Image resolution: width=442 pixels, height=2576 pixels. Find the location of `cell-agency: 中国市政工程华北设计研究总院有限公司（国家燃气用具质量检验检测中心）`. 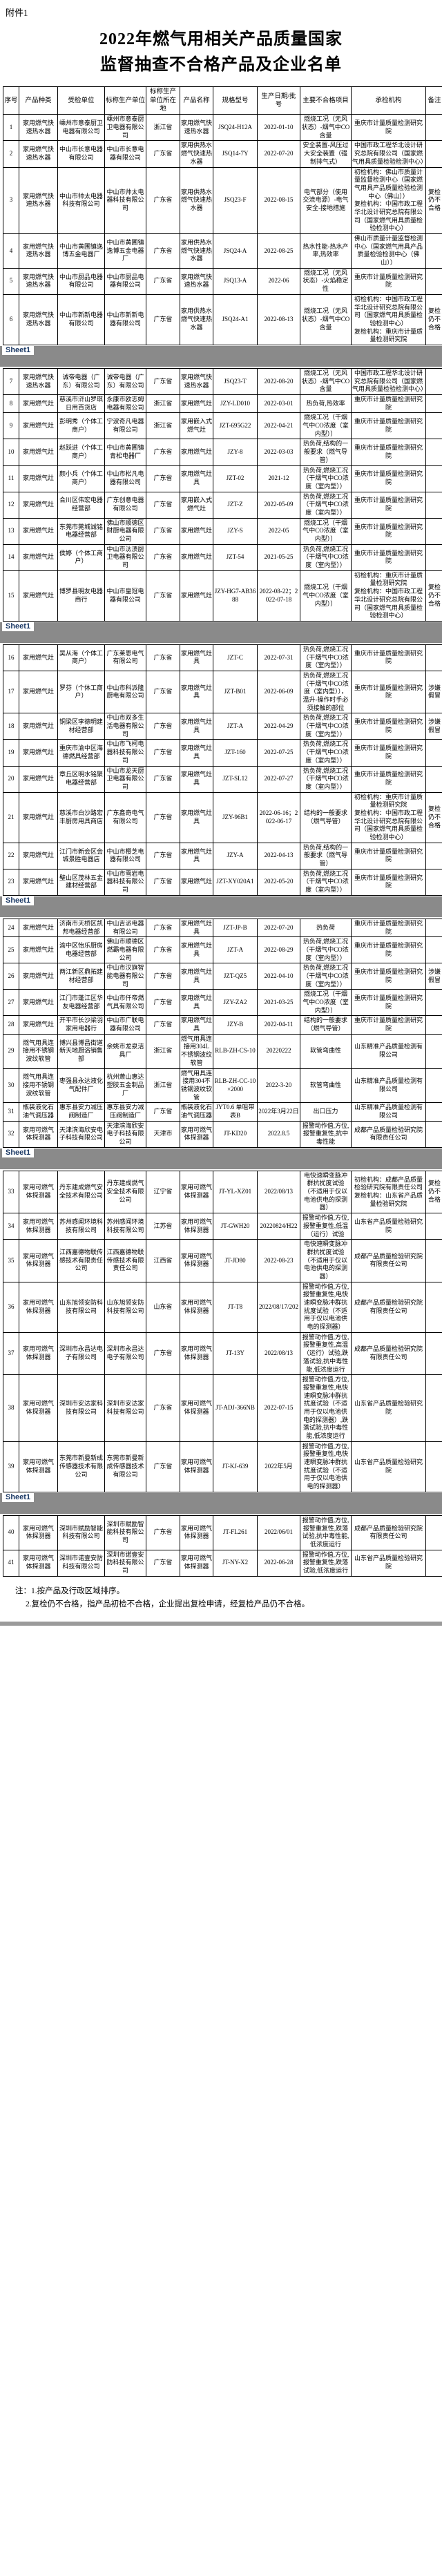

cell-agency: 中国市政工程华北设计研究总院有限公司（国家燃气用具质量检验检测中心） is located at coordinates (389, 381).